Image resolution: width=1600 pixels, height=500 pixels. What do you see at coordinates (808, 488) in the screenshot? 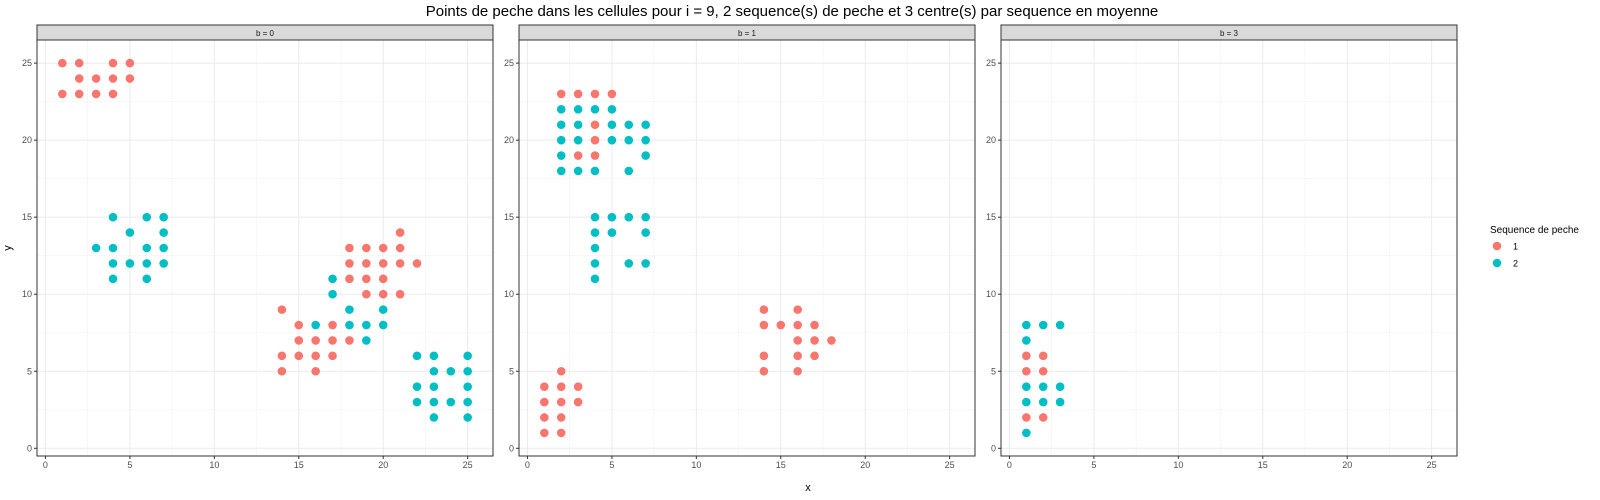
I see `x-axis-title: x` at bounding box center [808, 488].